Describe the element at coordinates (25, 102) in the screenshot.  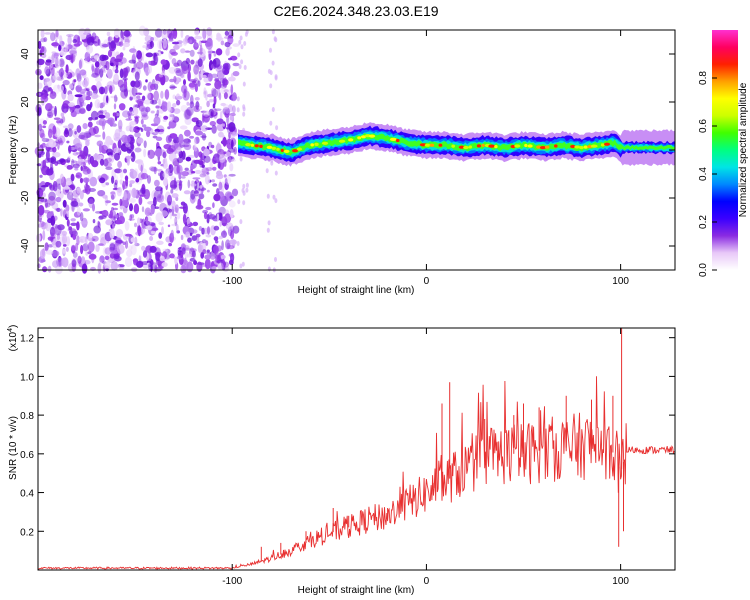
I see `y-tick-label: 20` at that location.